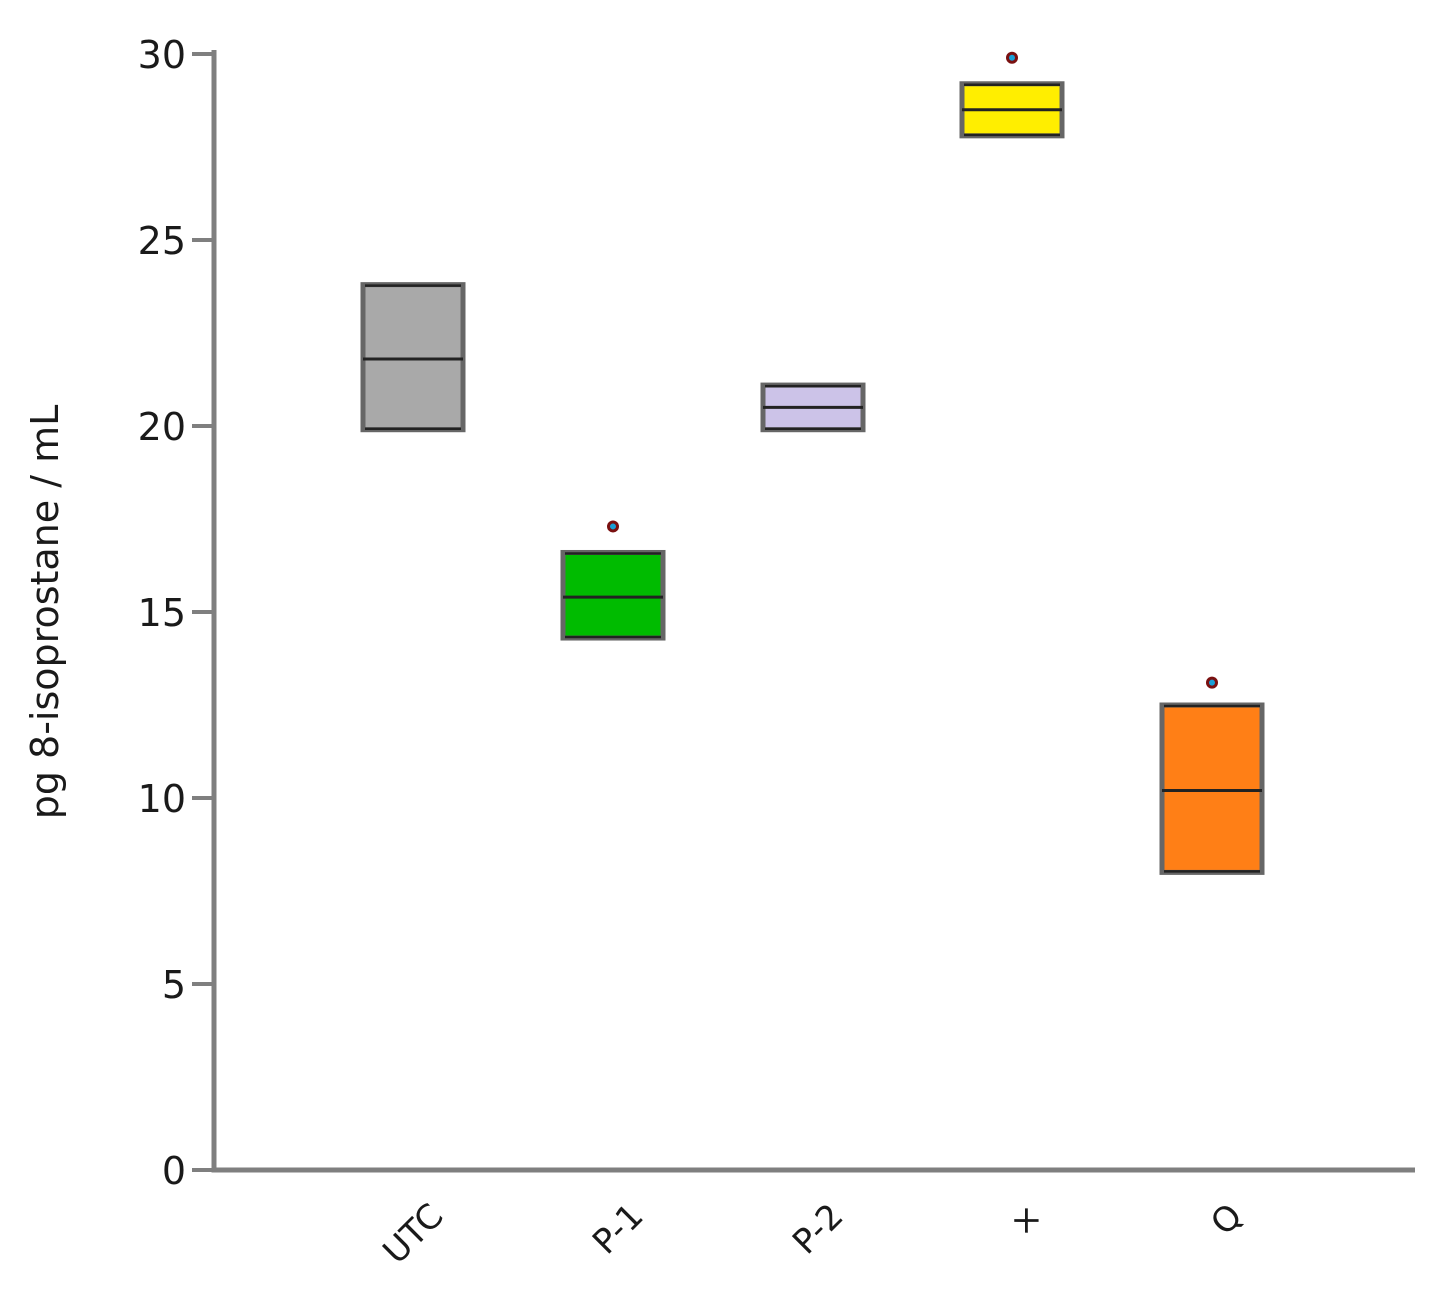  I want to click on x-category-label: ×, so click(1026, 1220).